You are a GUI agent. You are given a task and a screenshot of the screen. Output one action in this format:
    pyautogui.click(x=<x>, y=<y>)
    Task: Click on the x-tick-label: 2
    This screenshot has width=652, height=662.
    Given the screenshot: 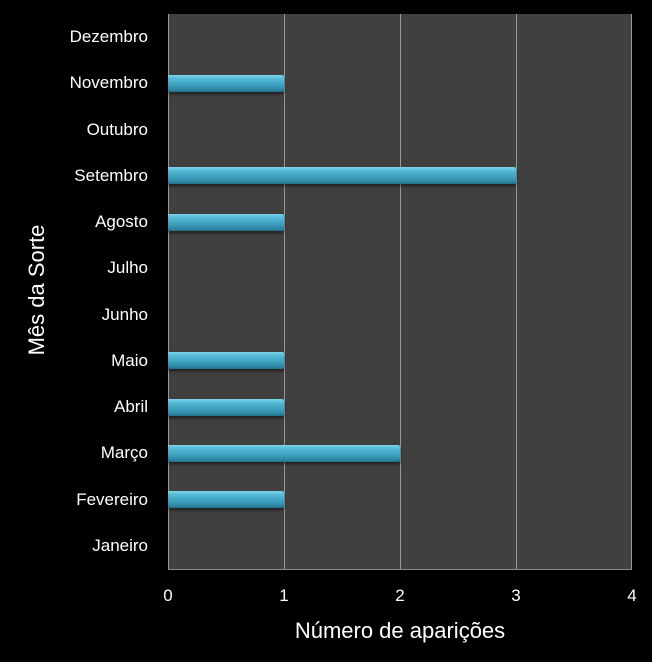 What is the action you would take?
    pyautogui.click(x=400, y=595)
    